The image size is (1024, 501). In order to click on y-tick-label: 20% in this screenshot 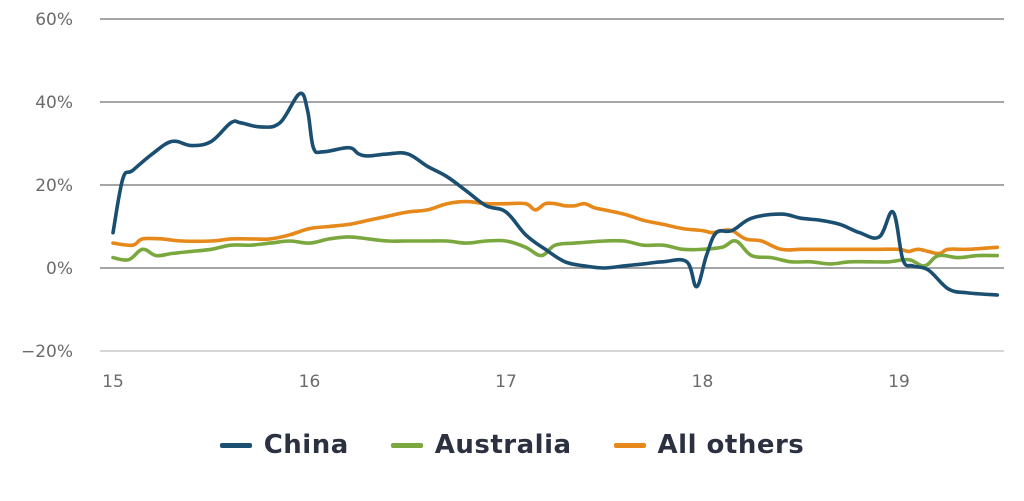, I will do `click(54, 186)`.